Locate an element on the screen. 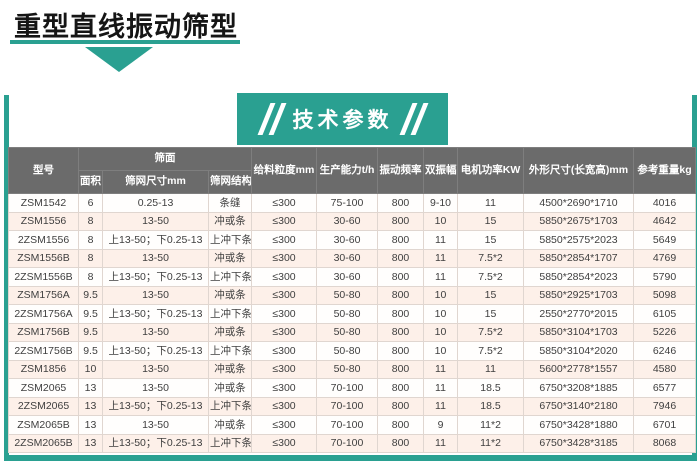 The height and width of the screenshot is (473, 700). table-cell: 9-10 is located at coordinates (440, 203).